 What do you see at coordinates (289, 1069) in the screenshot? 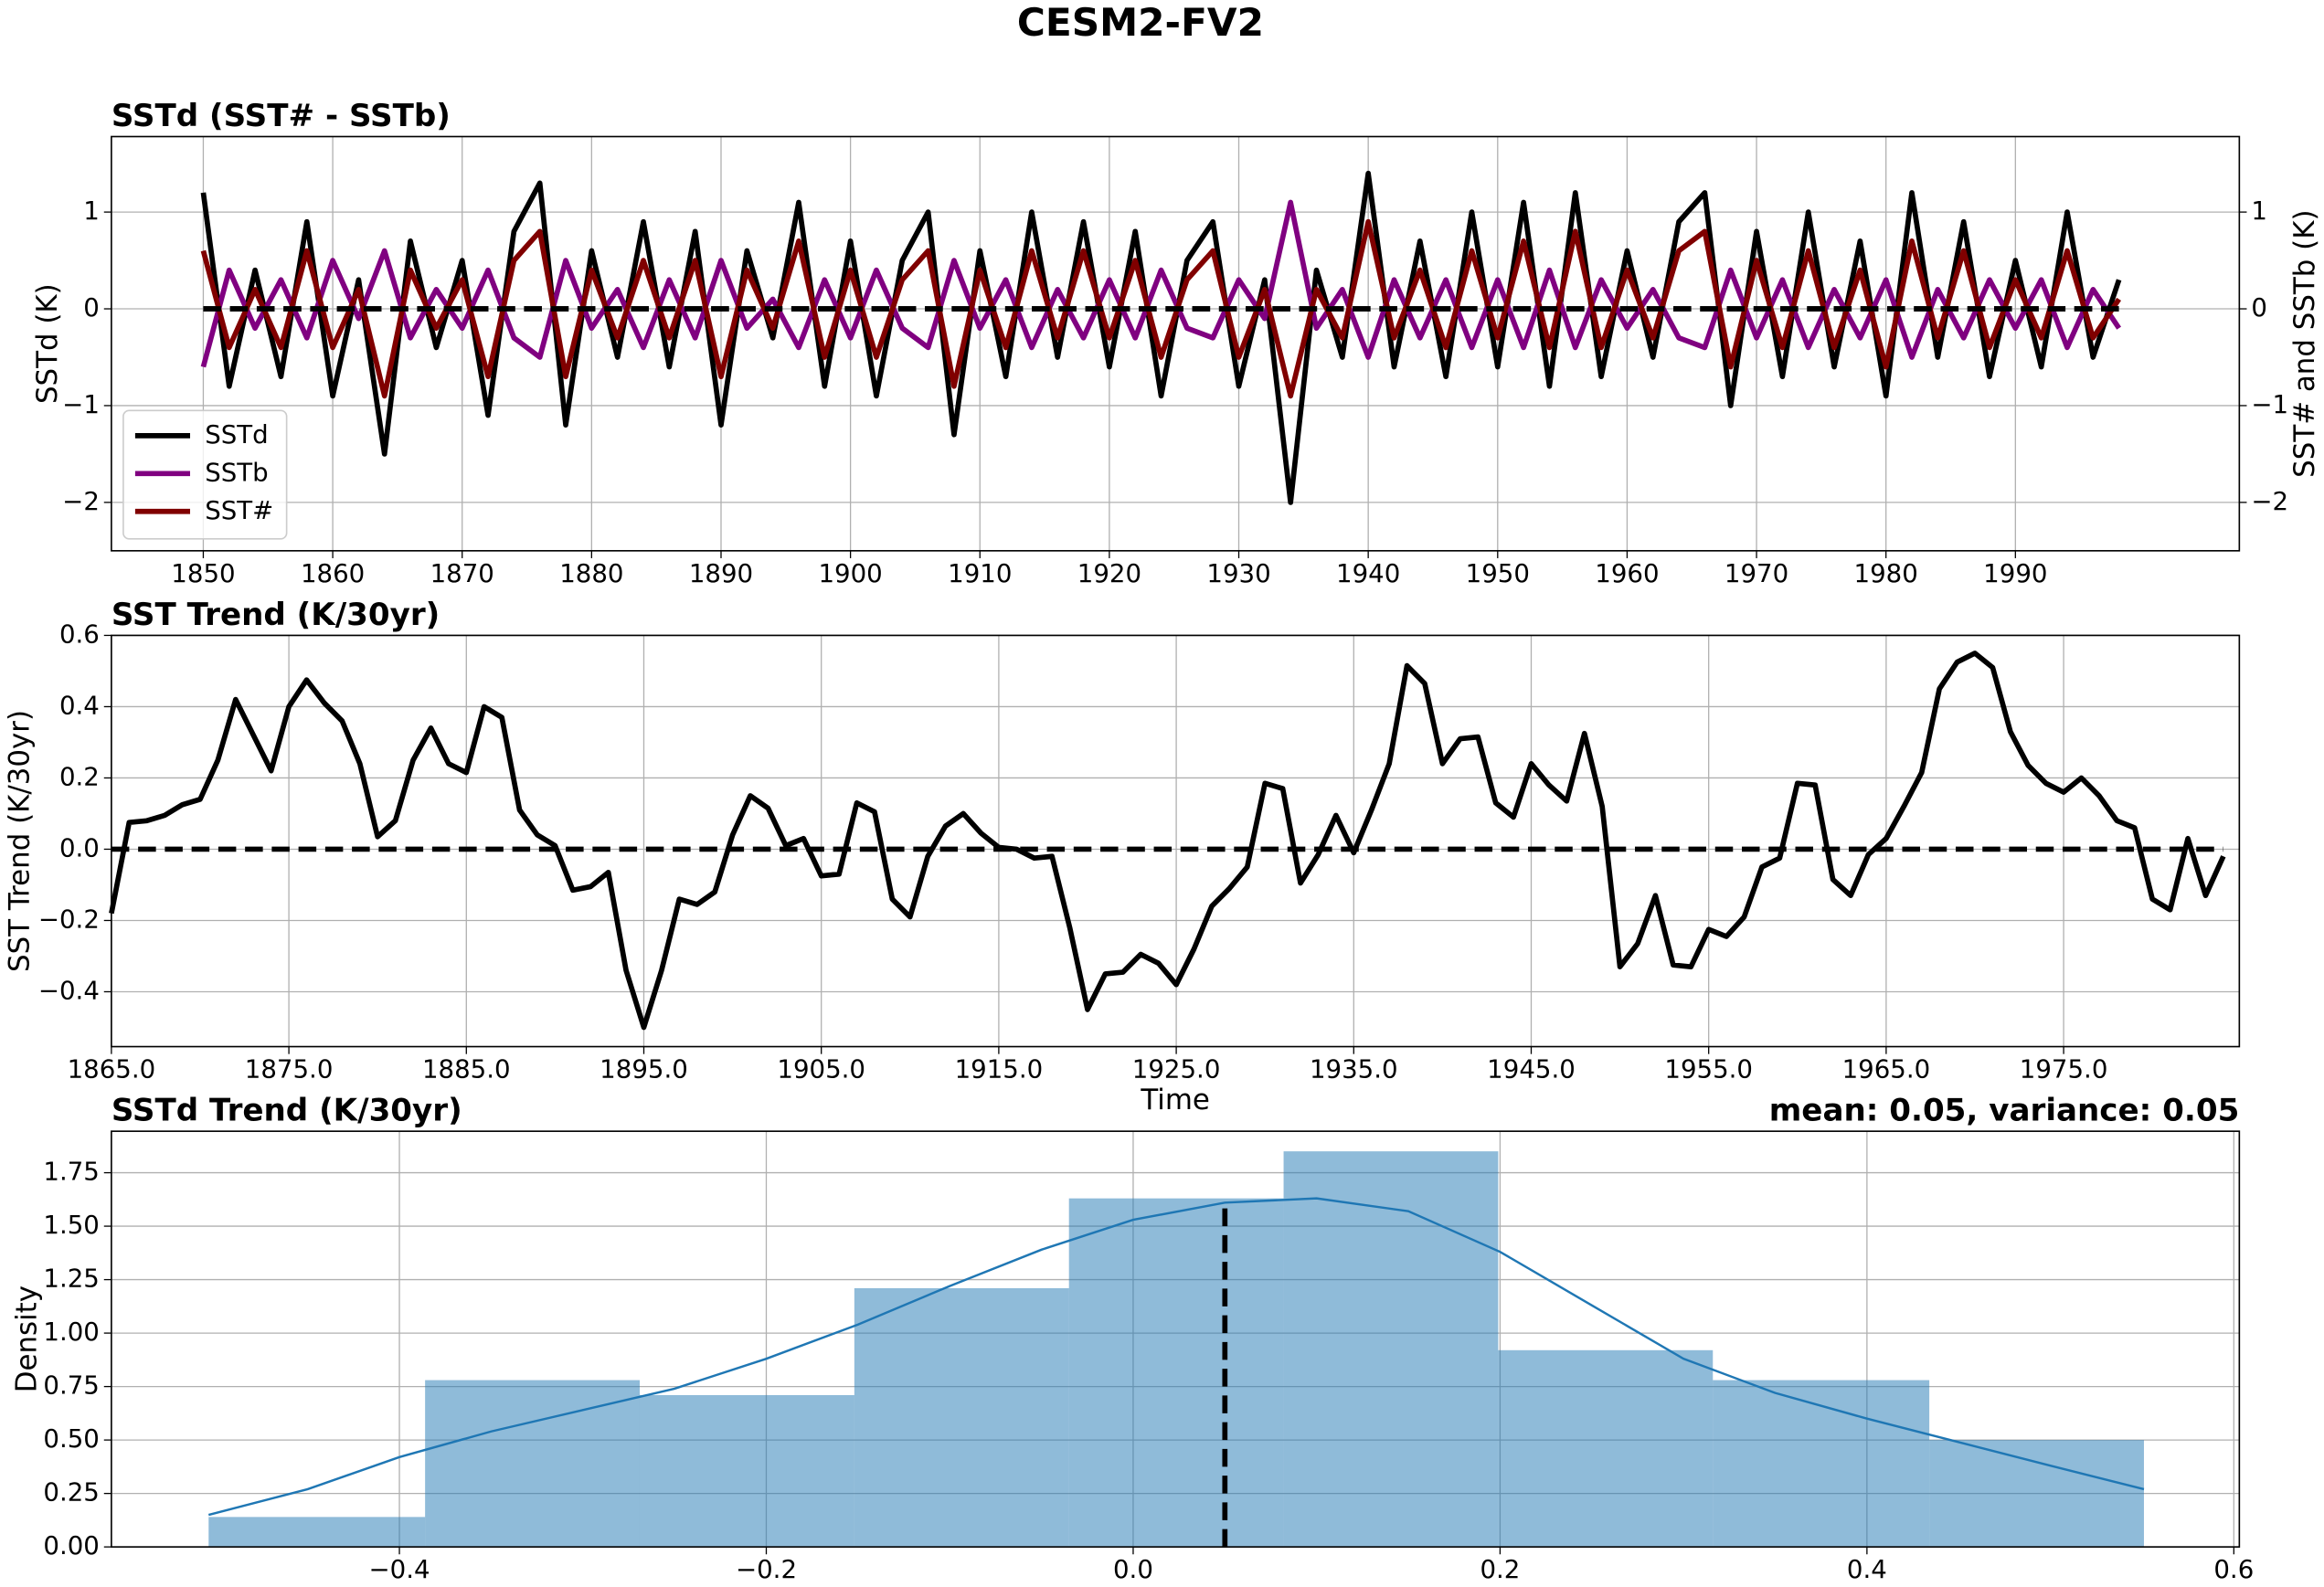
I see `x-tick-label: 1875.0` at bounding box center [289, 1069].